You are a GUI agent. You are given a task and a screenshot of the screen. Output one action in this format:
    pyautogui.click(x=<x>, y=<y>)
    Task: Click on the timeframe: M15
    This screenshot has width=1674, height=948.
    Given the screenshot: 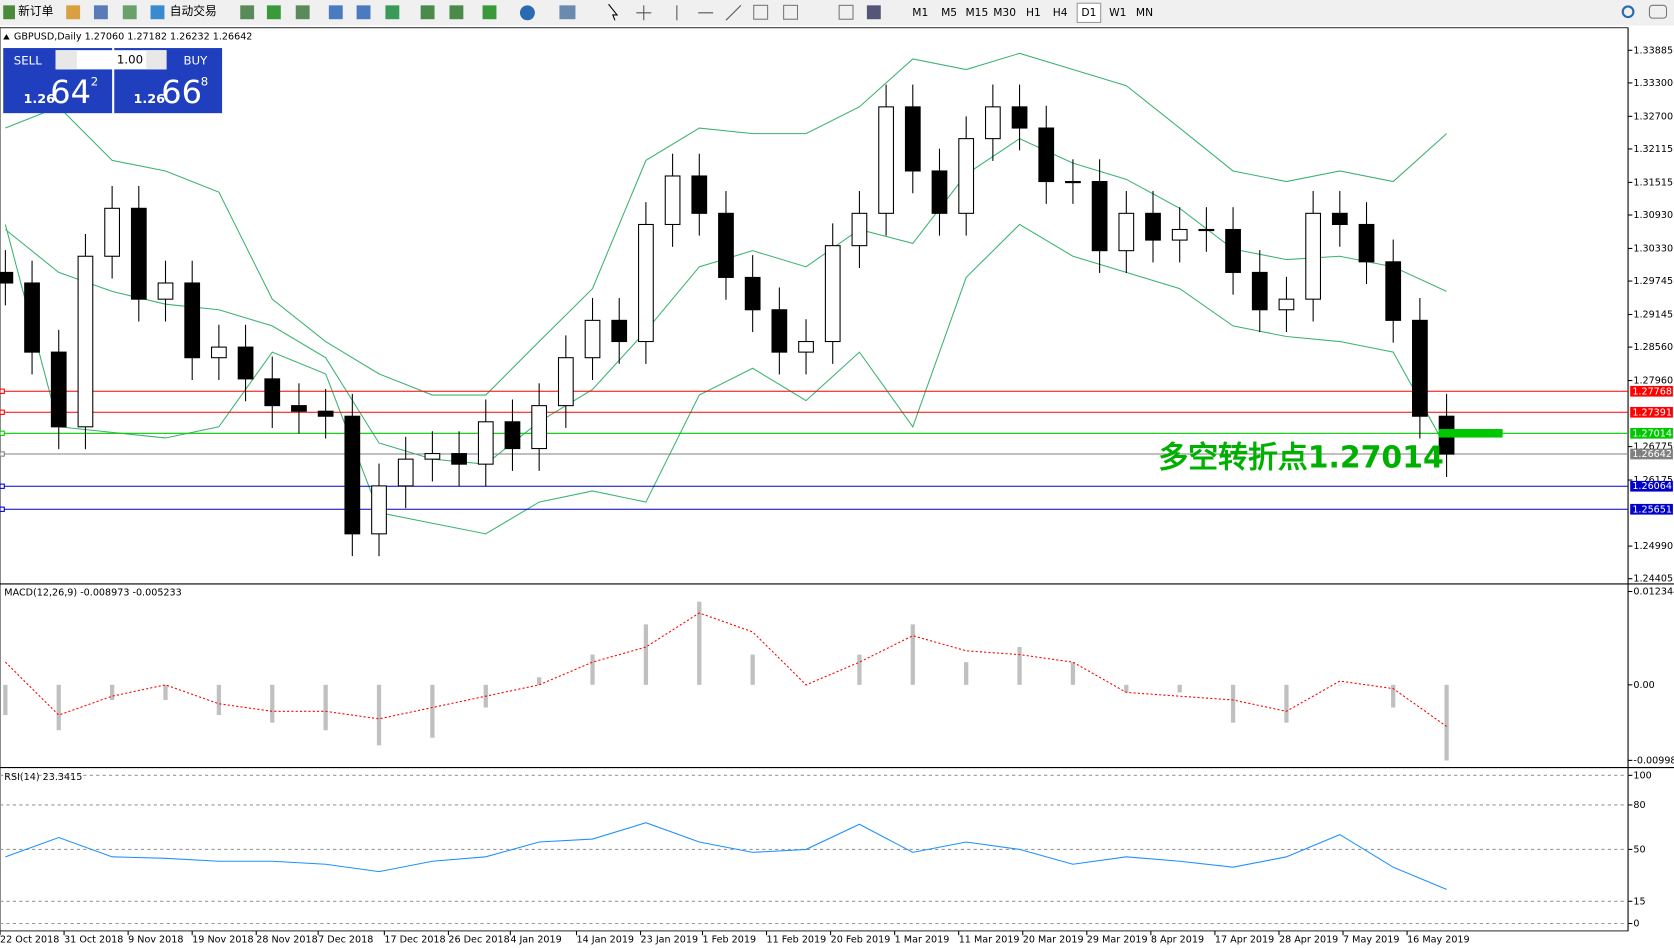 What is the action you would take?
    pyautogui.click(x=976, y=12)
    